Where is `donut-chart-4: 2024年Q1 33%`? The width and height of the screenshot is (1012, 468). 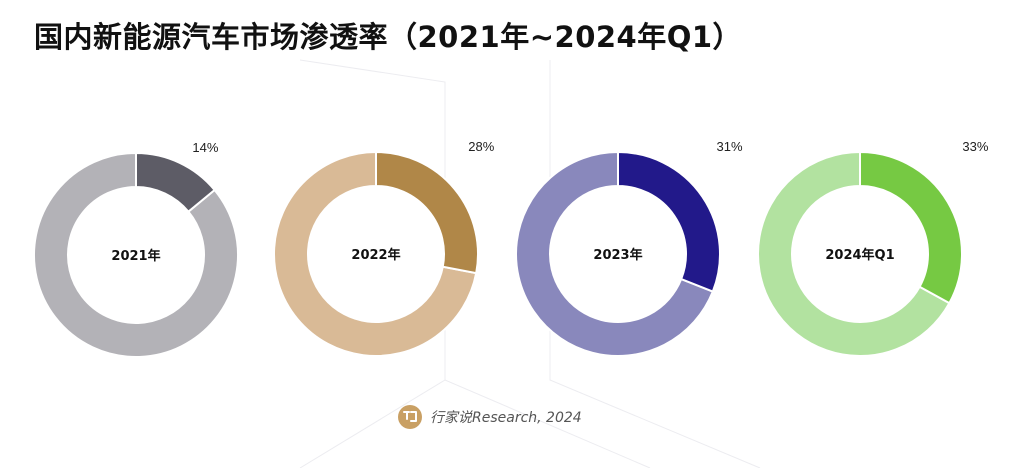 donut-chart-4: 2024年Q1 33% is located at coordinates (873, 248).